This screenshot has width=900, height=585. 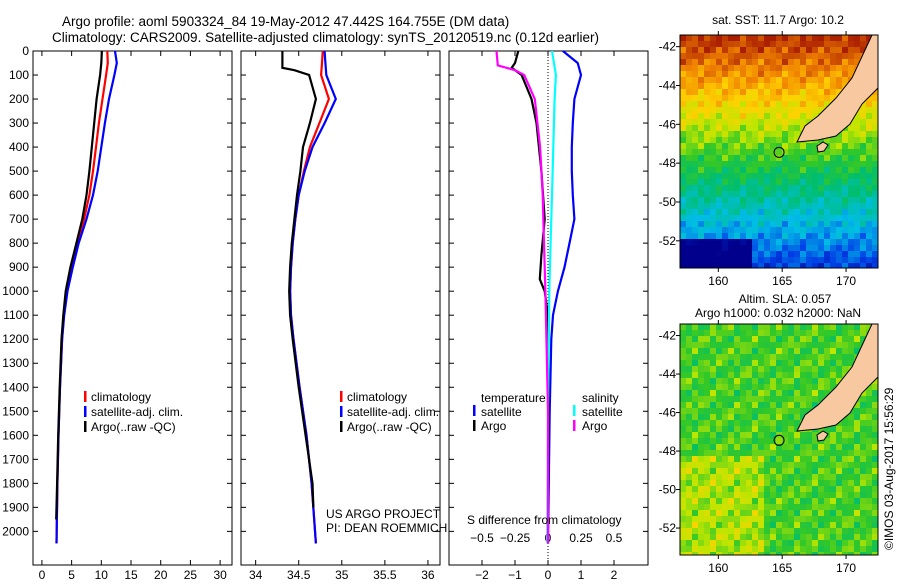 I want to click on x-tick-label: 5, so click(x=71, y=574).